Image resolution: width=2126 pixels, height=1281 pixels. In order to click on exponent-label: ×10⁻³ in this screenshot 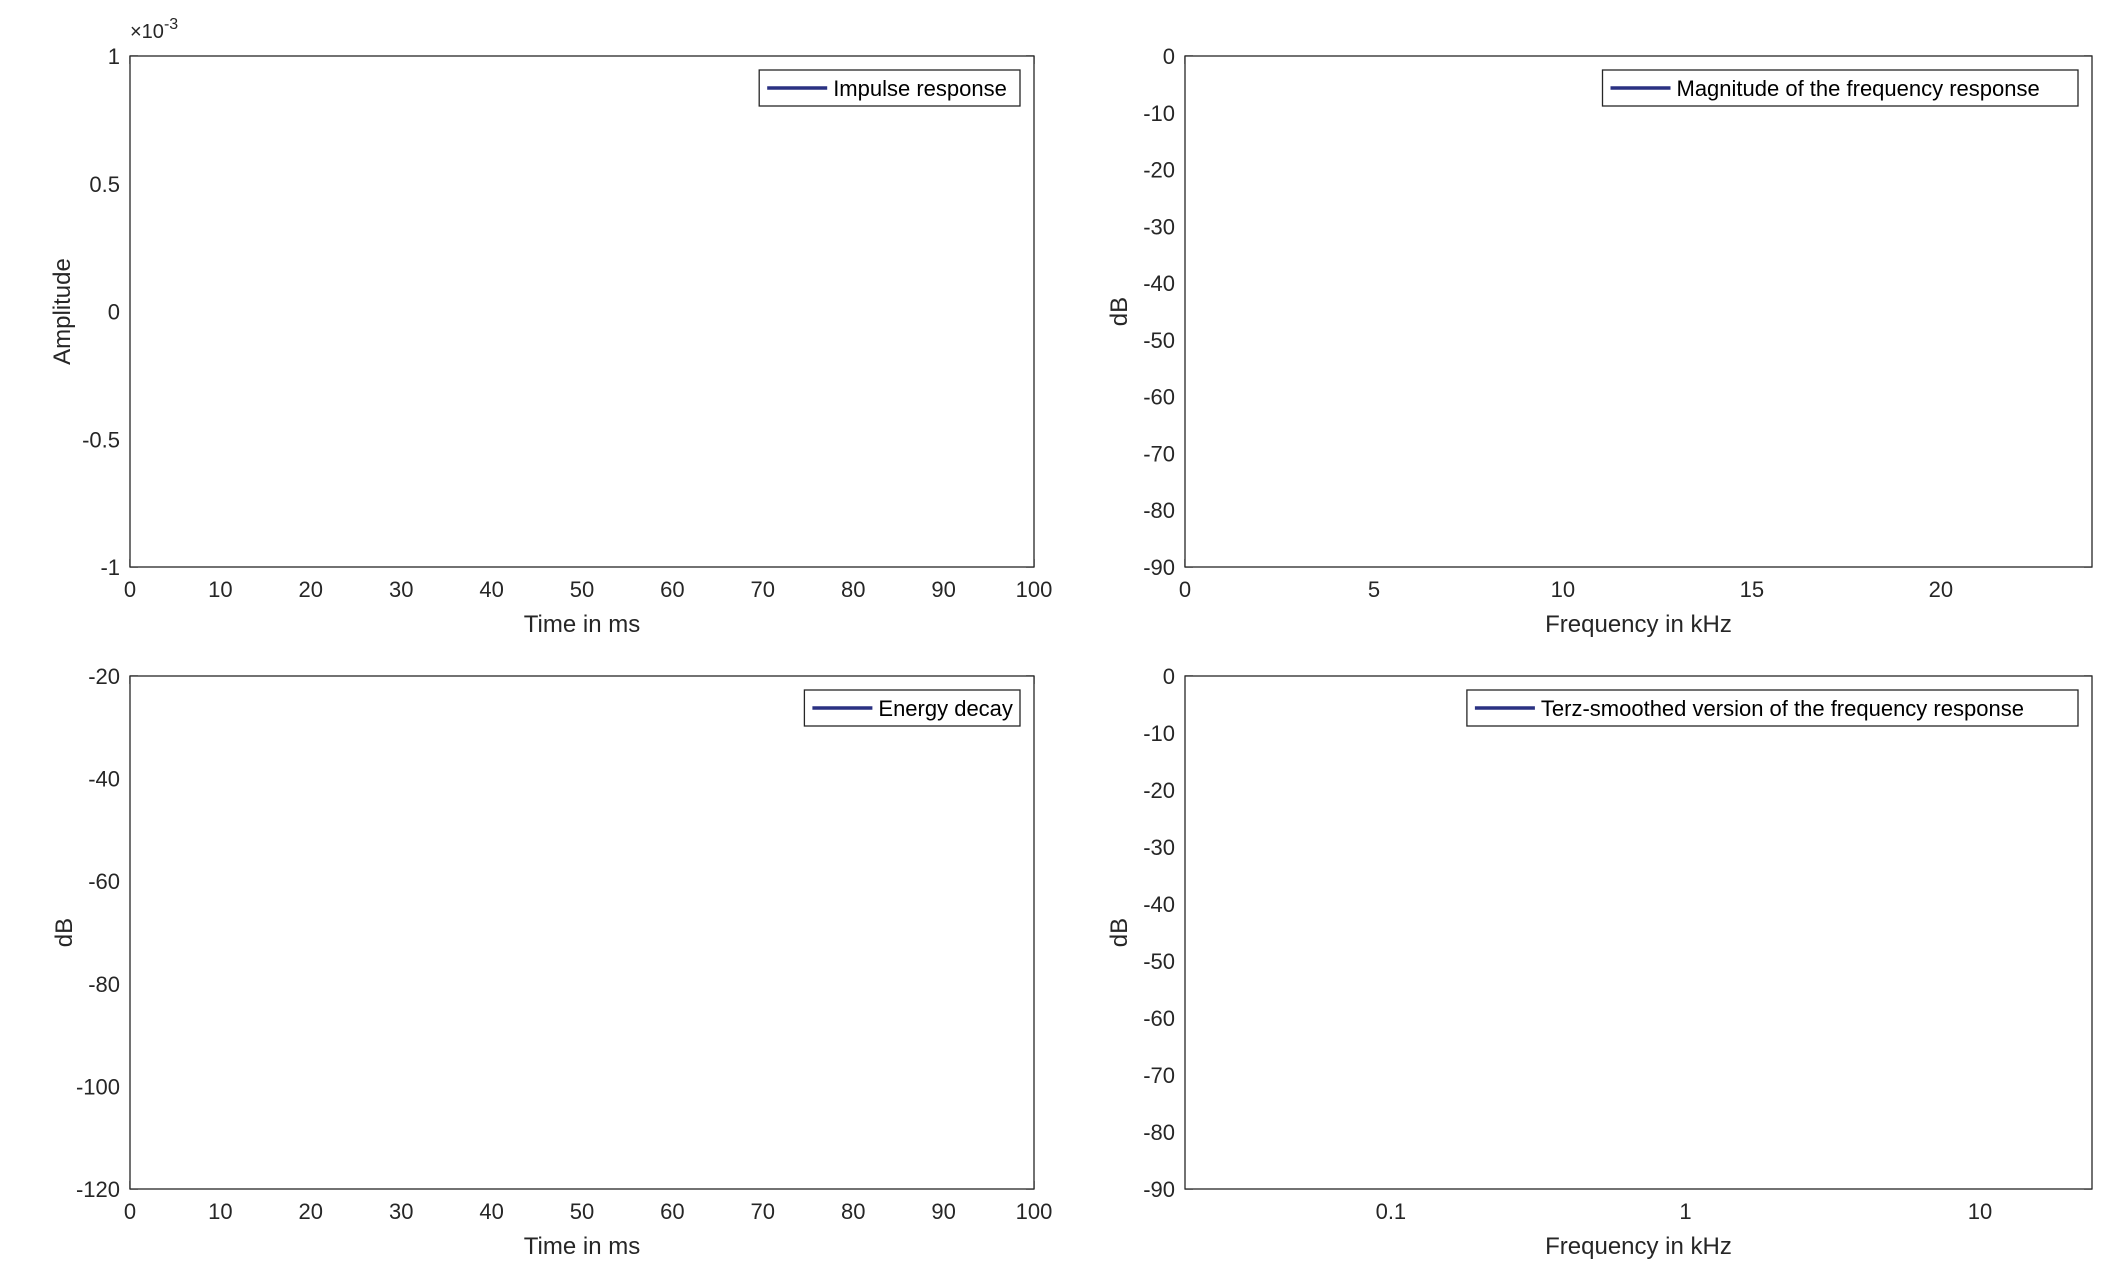, I will do `click(154, 29)`.